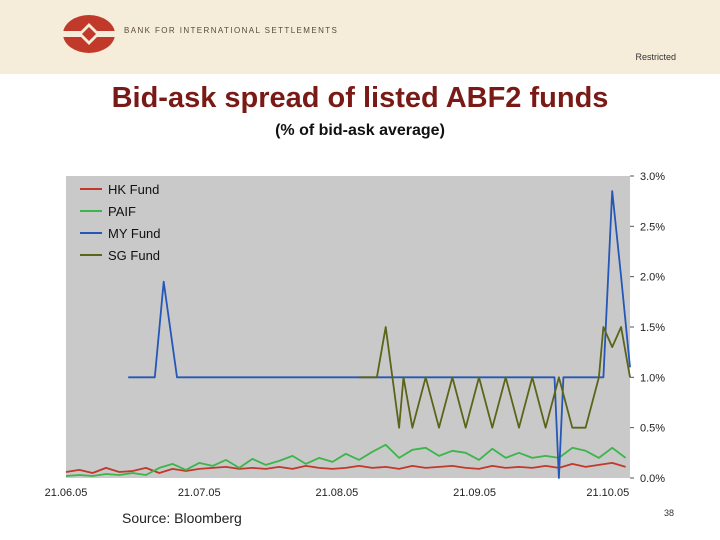 The width and height of the screenshot is (720, 540). Describe the element at coordinates (655, 57) in the screenshot. I see `restricted-label: Restricted` at that location.